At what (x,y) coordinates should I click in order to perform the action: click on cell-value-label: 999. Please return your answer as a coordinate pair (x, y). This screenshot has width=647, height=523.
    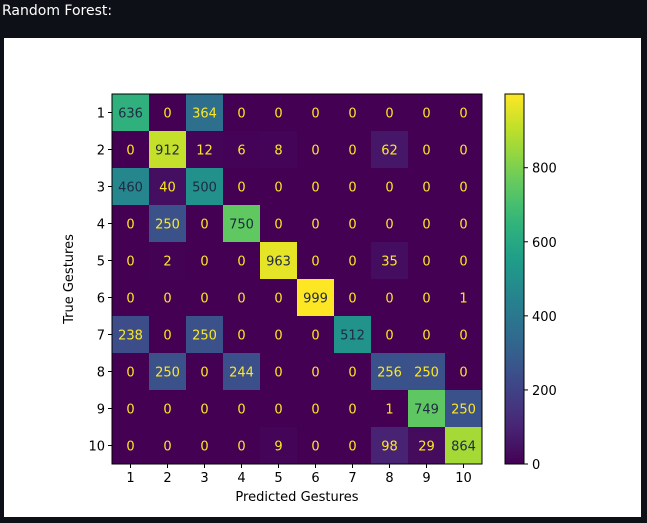
    Looking at the image, I should click on (315, 299).